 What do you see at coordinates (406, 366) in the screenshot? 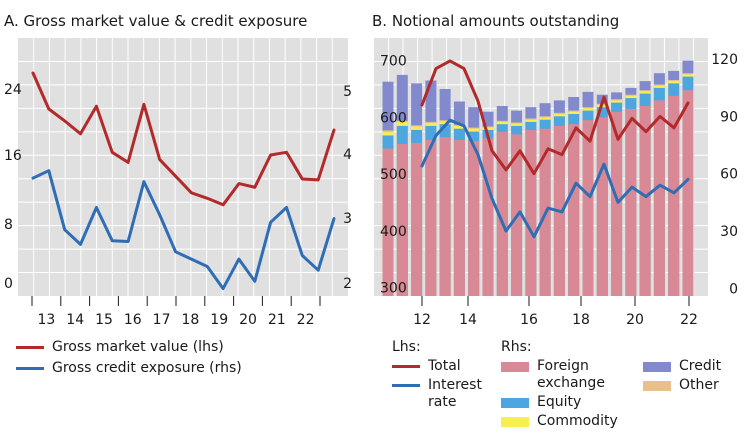
I see `legend-line-total` at bounding box center [406, 366].